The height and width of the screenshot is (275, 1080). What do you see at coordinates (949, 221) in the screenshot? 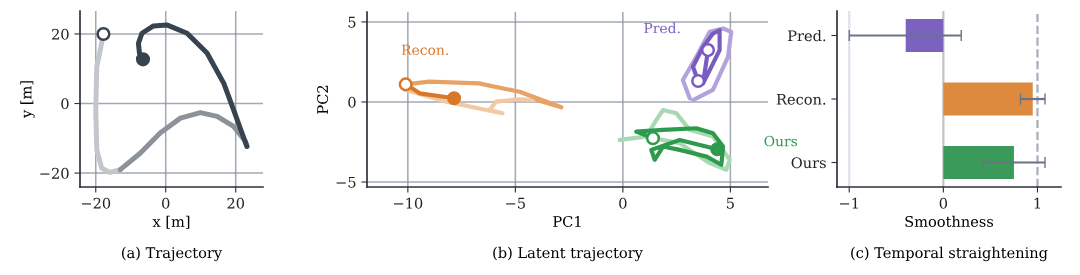
I see `x-axis-title: Smoothness` at bounding box center [949, 221].